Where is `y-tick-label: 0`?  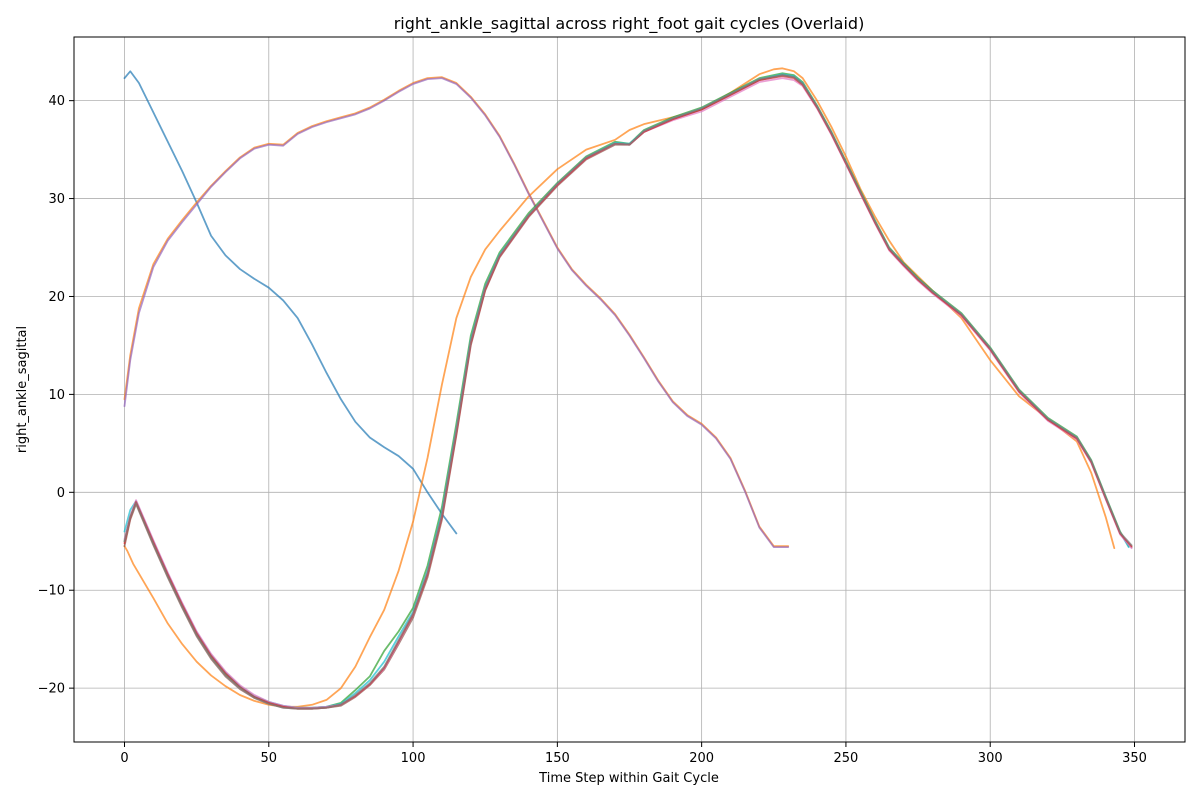 y-tick-label: 0 is located at coordinates (61, 493).